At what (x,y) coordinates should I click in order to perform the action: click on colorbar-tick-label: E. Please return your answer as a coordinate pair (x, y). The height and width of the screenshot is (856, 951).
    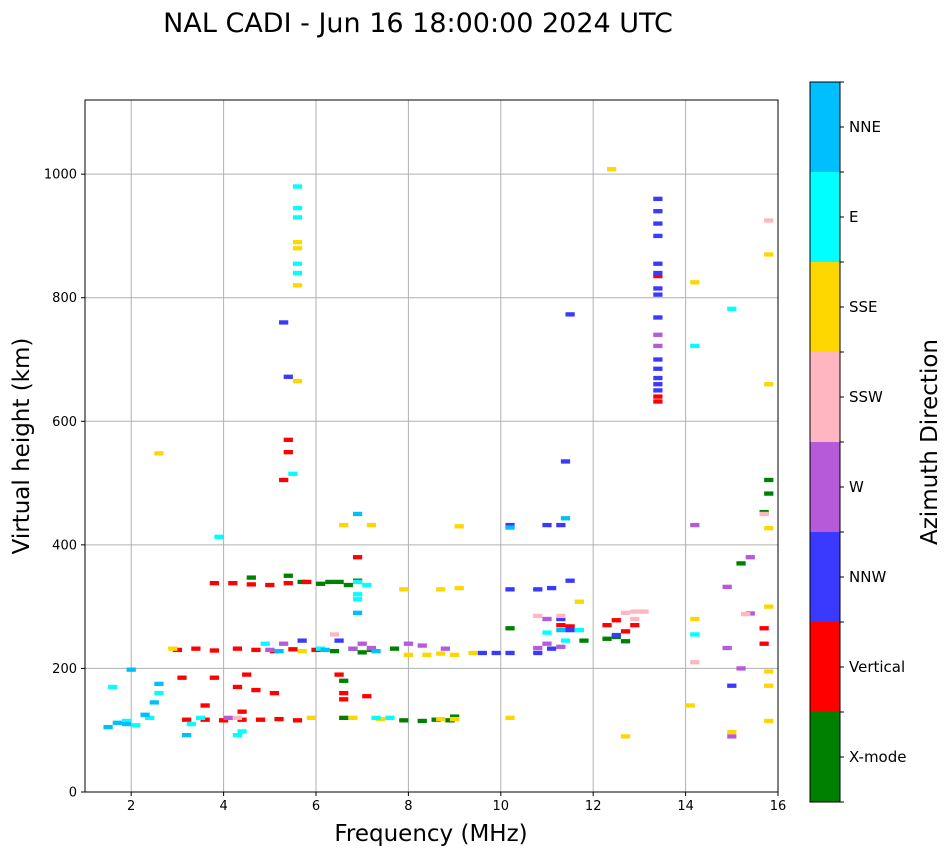
    Looking at the image, I should click on (853, 217).